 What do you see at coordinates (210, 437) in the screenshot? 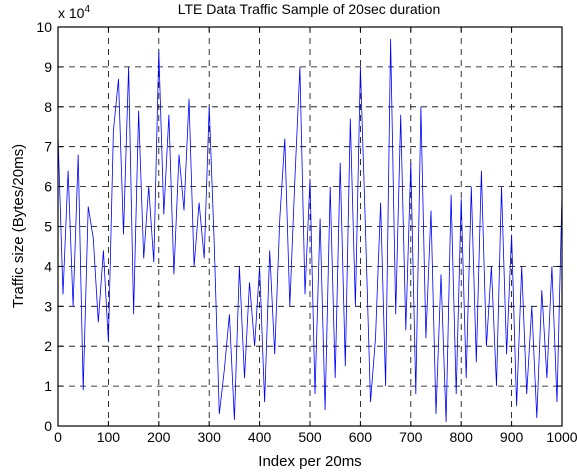
I see `x-tick-label: 300` at bounding box center [210, 437].